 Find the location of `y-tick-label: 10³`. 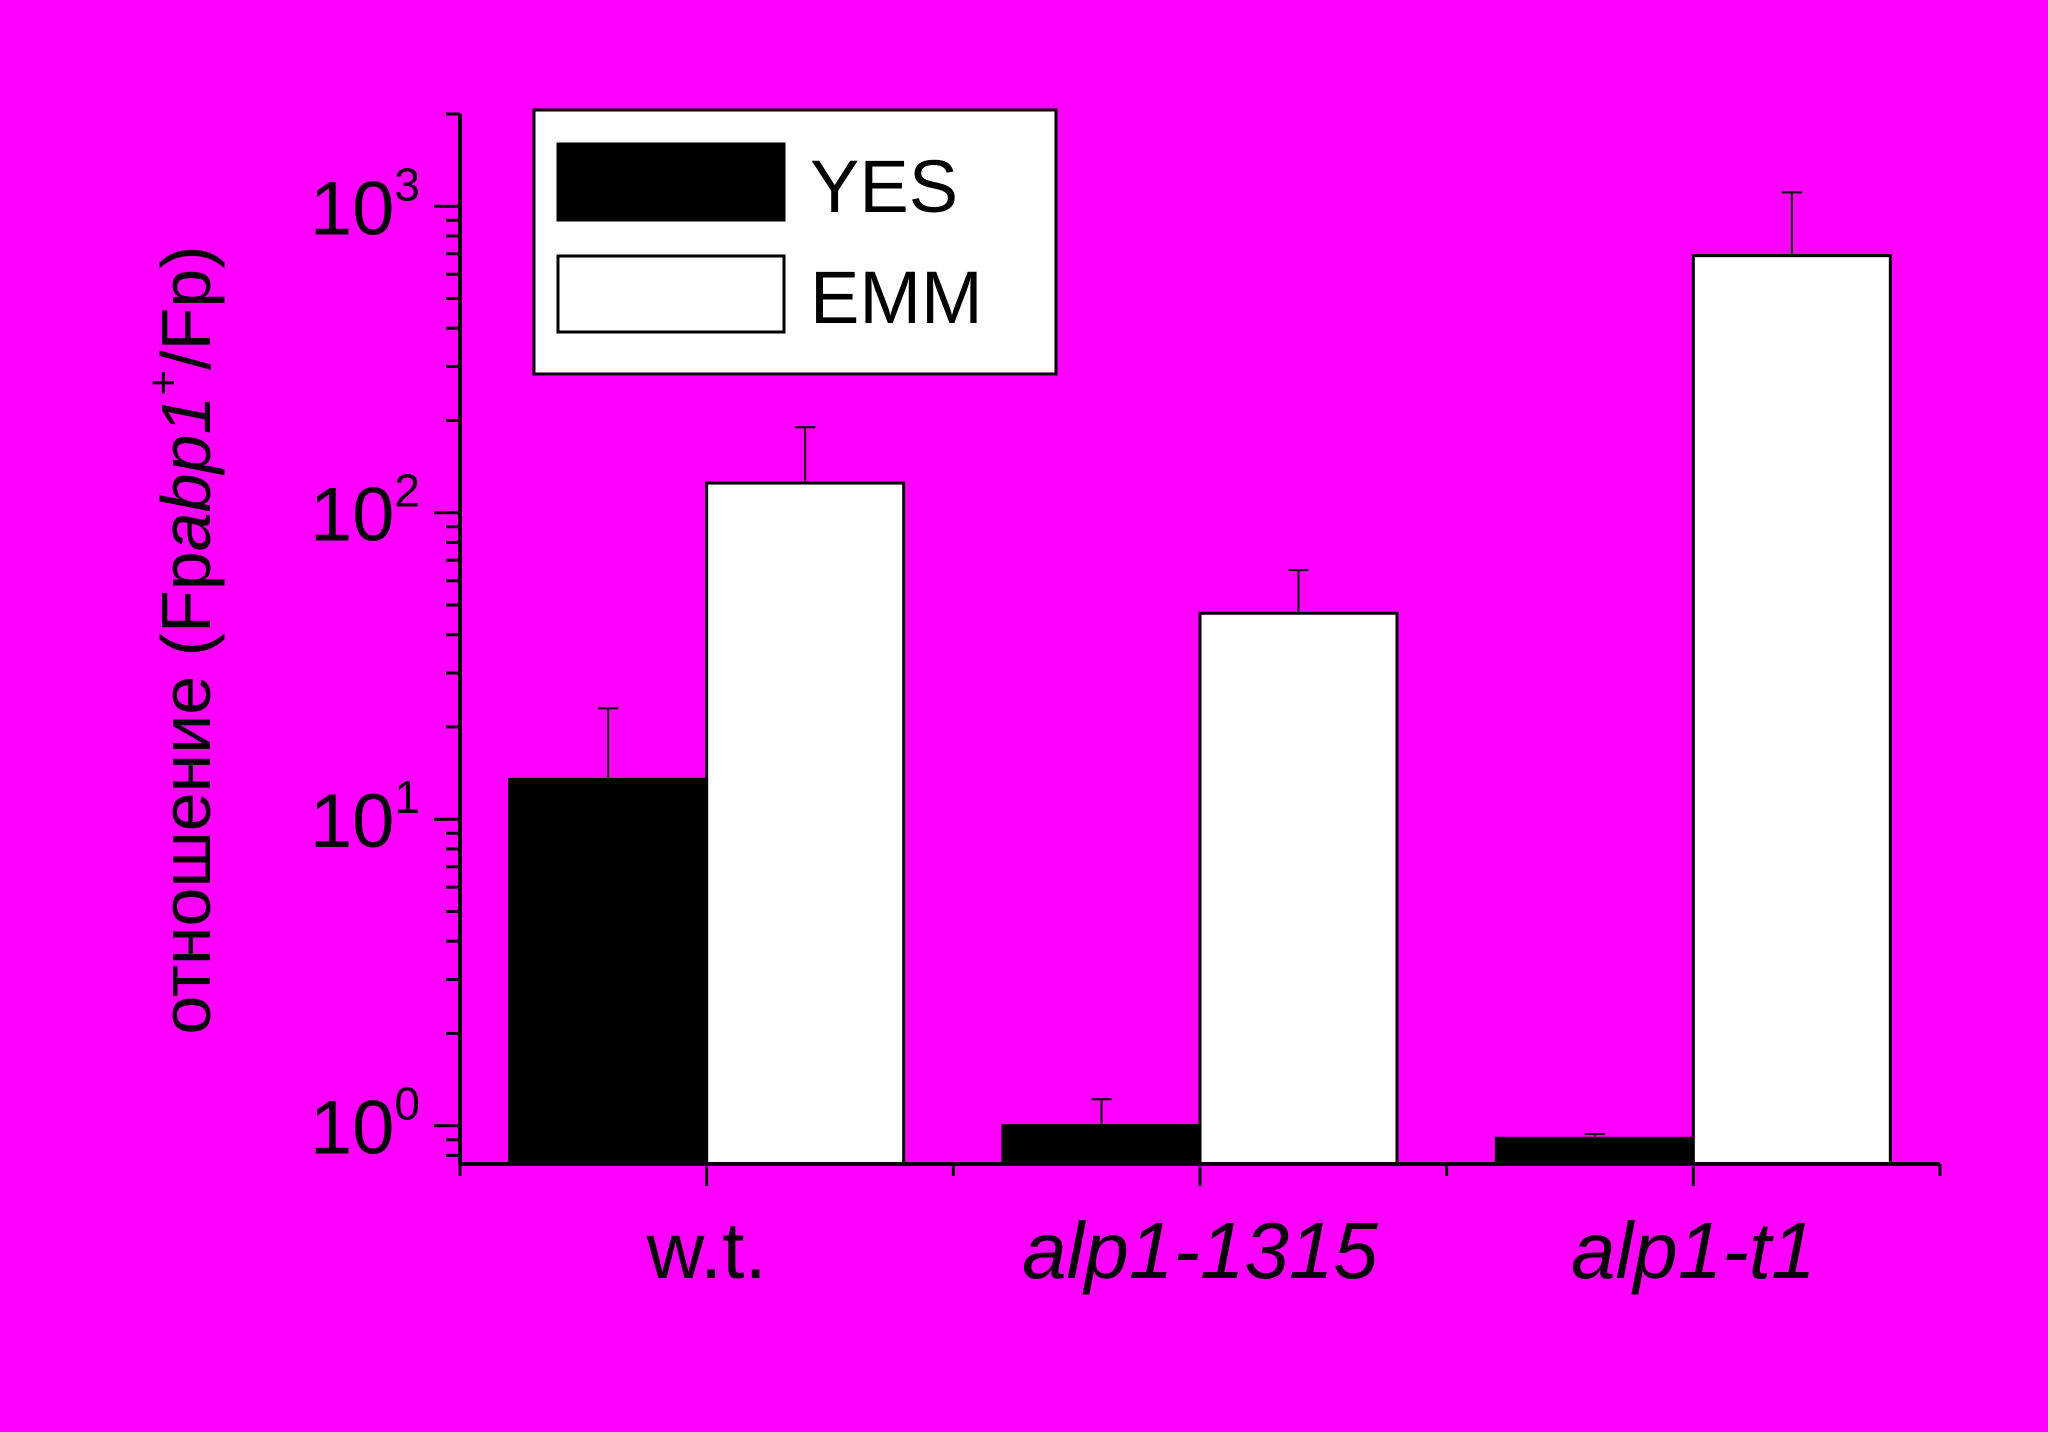

y-tick-label: 10³ is located at coordinates (365, 204).